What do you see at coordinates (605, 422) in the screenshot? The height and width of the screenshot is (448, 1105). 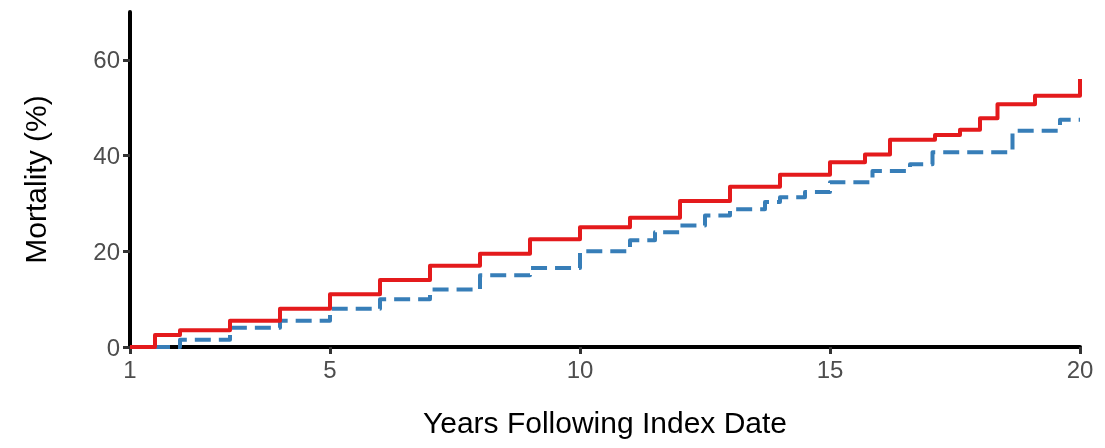 I see `x-axis-title: Years Following Index Date` at bounding box center [605, 422].